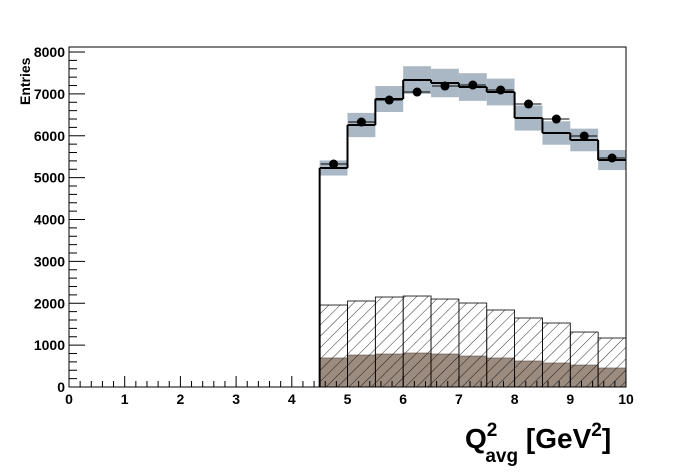 This screenshot has height=472, width=696. What do you see at coordinates (181, 399) in the screenshot?
I see `x-tick-label: 2` at bounding box center [181, 399].